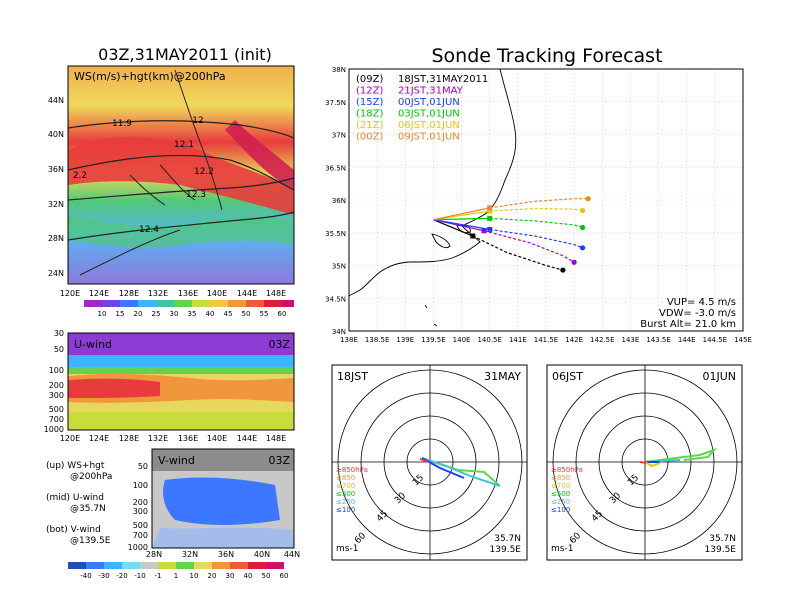  I want to click on svg-text: 60, so click(284, 576).